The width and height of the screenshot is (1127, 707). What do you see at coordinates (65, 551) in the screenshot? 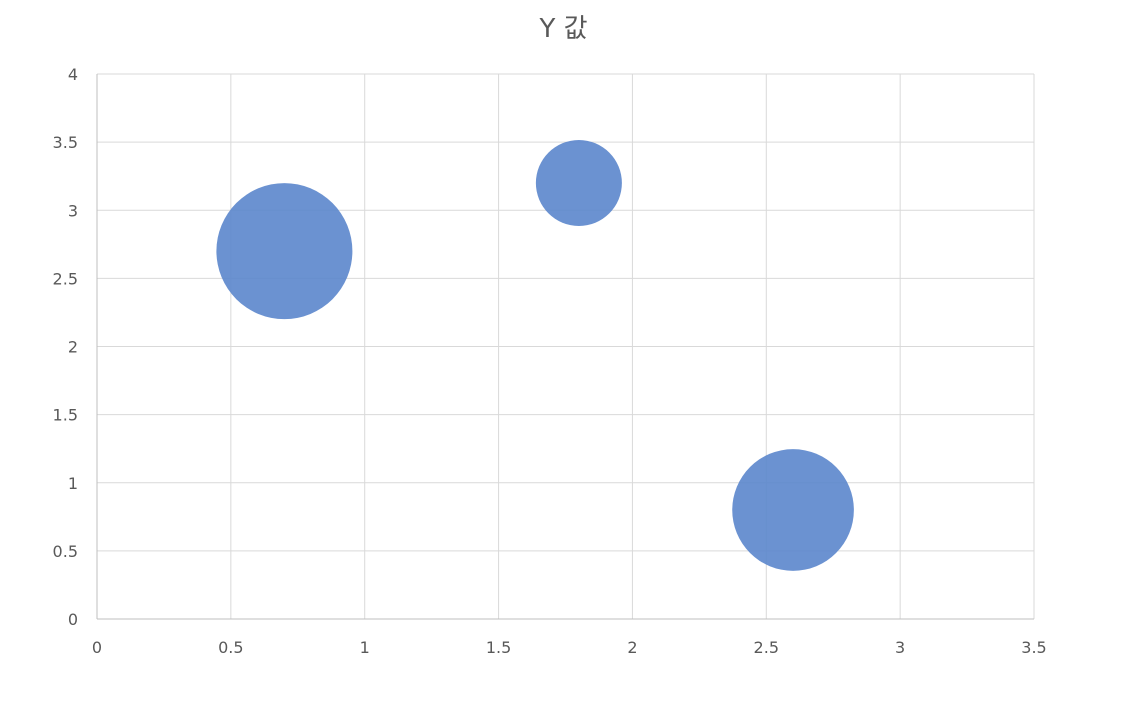
I see `y-tick-label: 0.5` at bounding box center [65, 551].